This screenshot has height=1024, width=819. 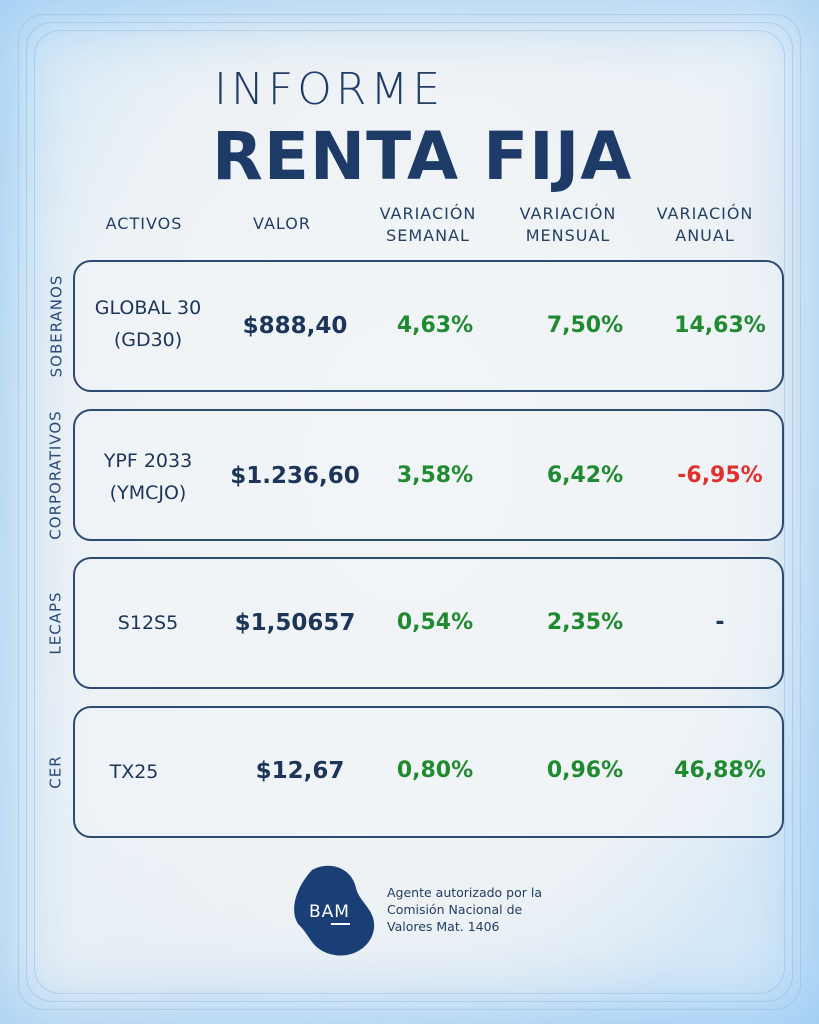 What do you see at coordinates (585, 475) in the screenshot?
I see `monthly-change: 6,42%` at bounding box center [585, 475].